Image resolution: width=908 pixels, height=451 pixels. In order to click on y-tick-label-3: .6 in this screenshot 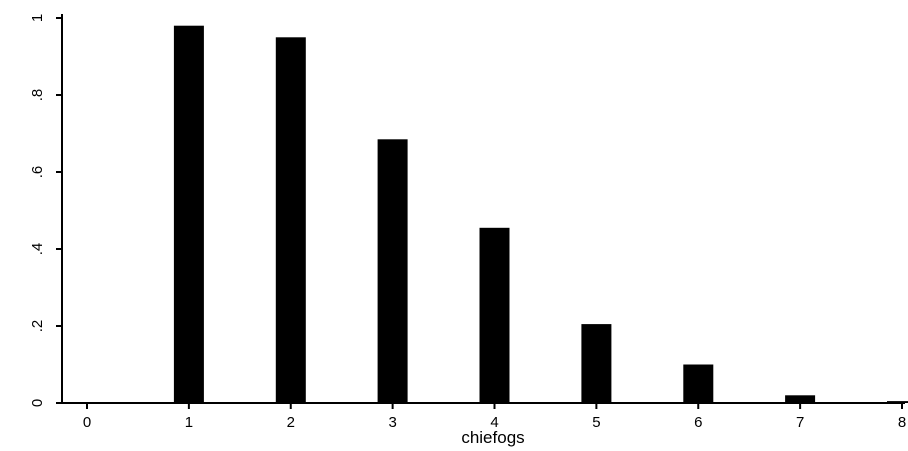, I will do `click(37, 172)`.